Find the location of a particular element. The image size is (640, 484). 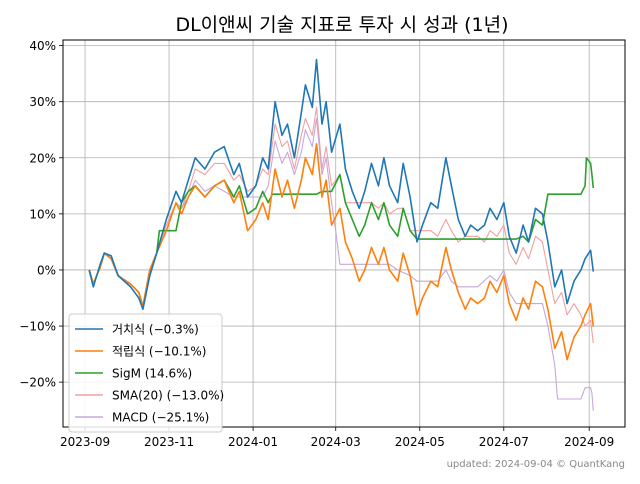

legend-label: SMA(20) (−13.0%) is located at coordinates (168, 396).